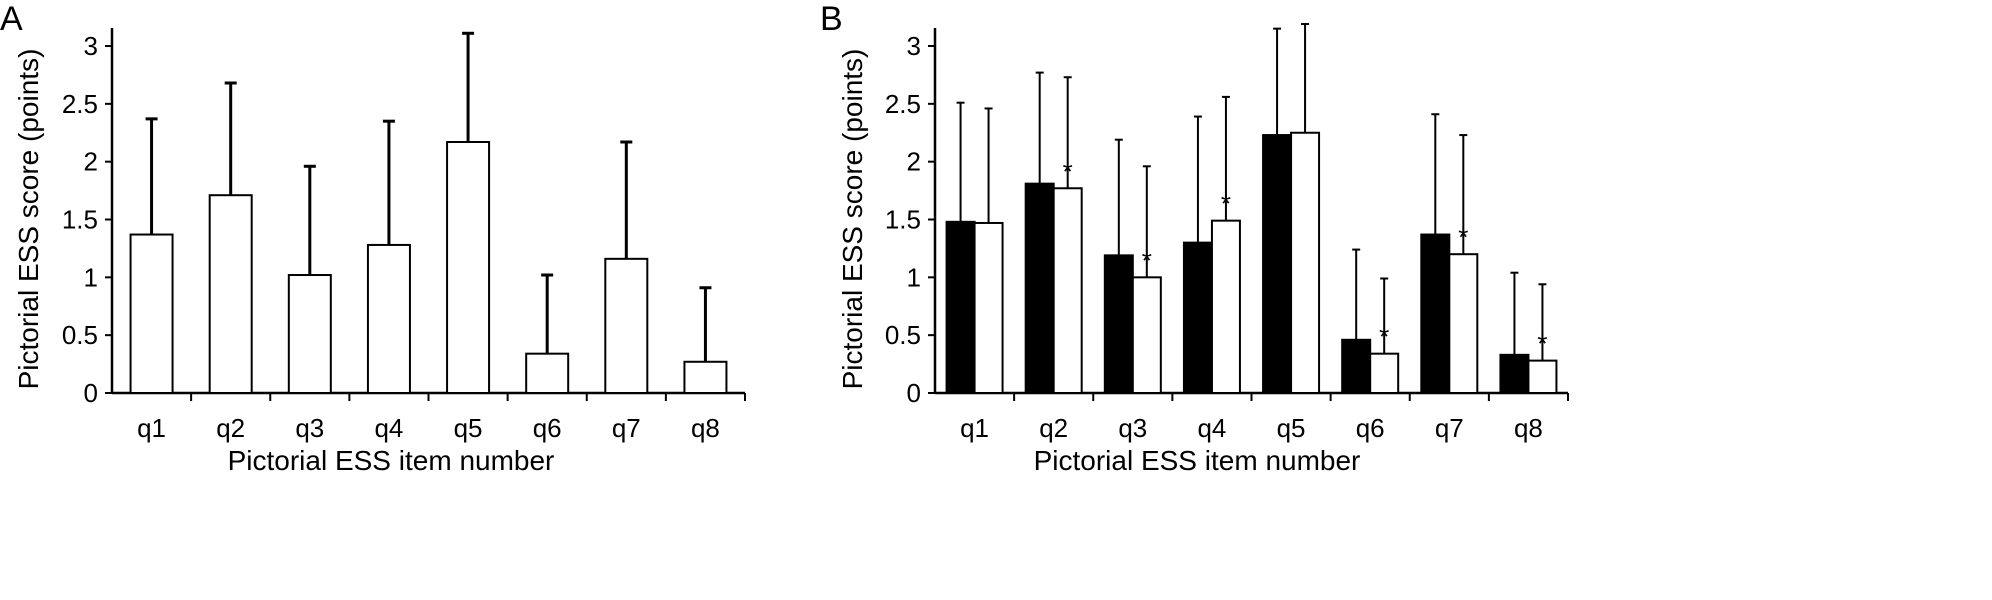  I want to click on panel-label: B, so click(831, 19).